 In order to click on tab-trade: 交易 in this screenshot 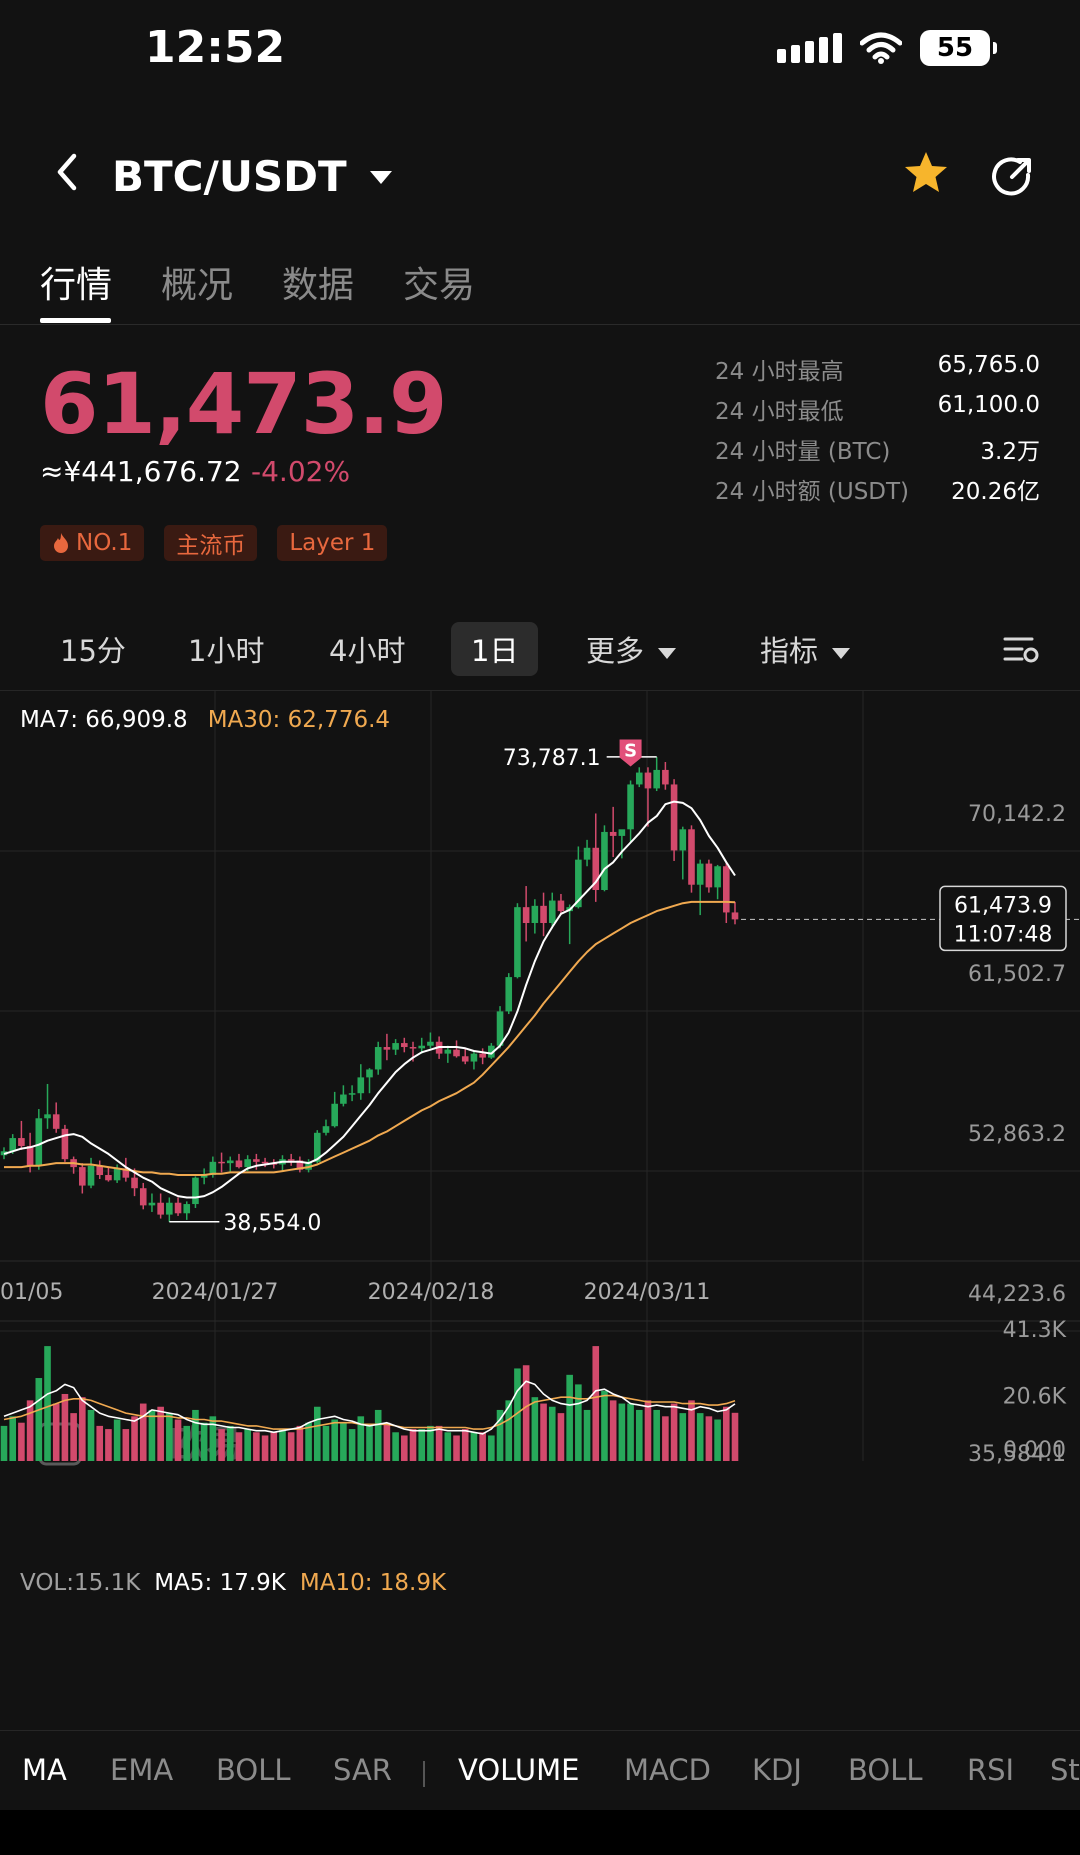, I will do `click(439, 285)`.